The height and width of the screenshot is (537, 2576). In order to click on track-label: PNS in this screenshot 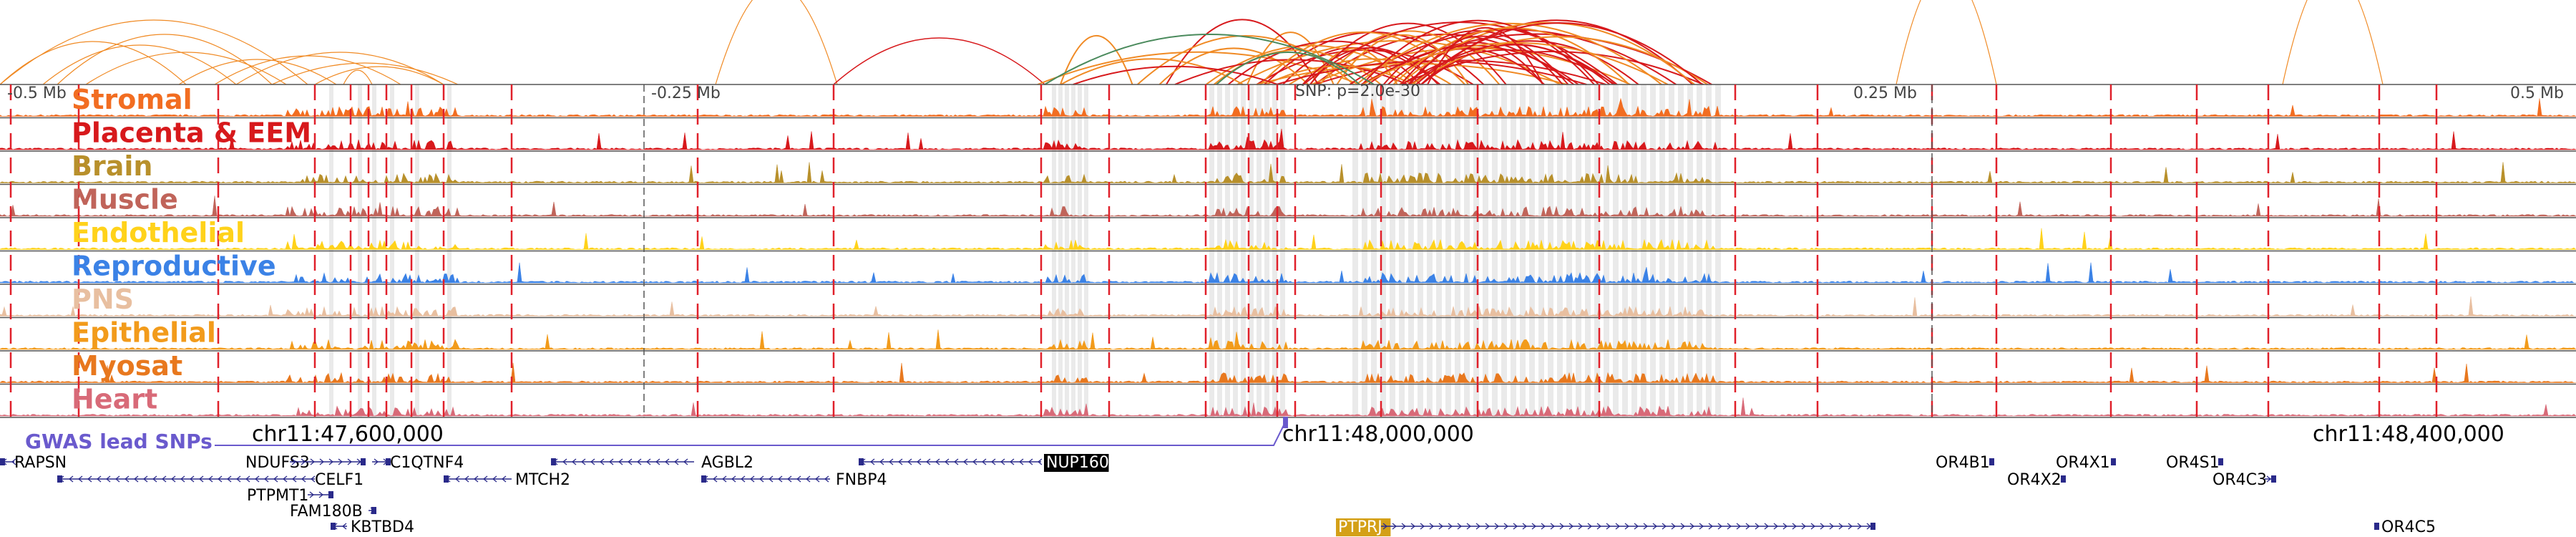, I will do `click(103, 299)`.